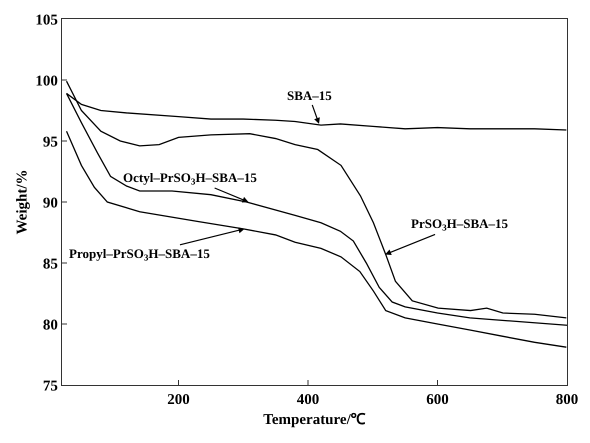 The width and height of the screenshot is (590, 443). What do you see at coordinates (46, 81) in the screenshot?
I see `y-tick-label: 100` at bounding box center [46, 81].